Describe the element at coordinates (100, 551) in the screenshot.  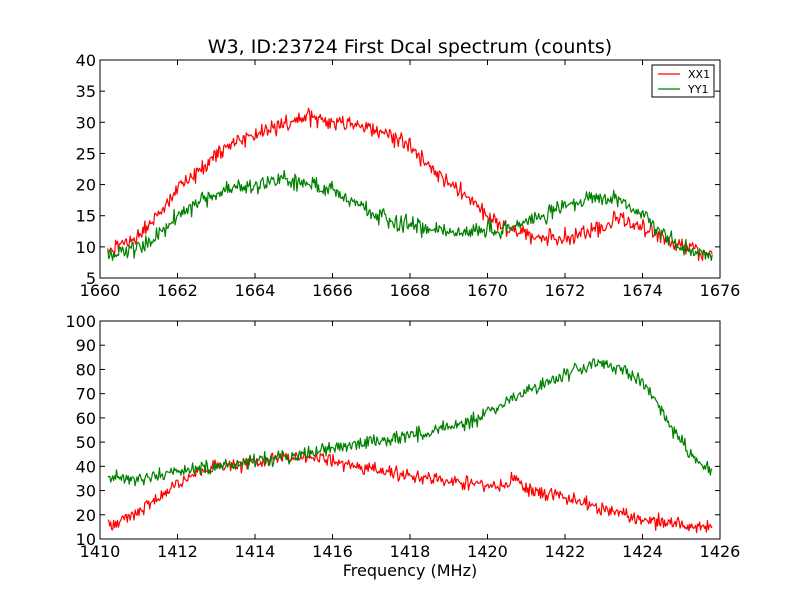
I see `bottom-x-tick-label: 1410` at that location.